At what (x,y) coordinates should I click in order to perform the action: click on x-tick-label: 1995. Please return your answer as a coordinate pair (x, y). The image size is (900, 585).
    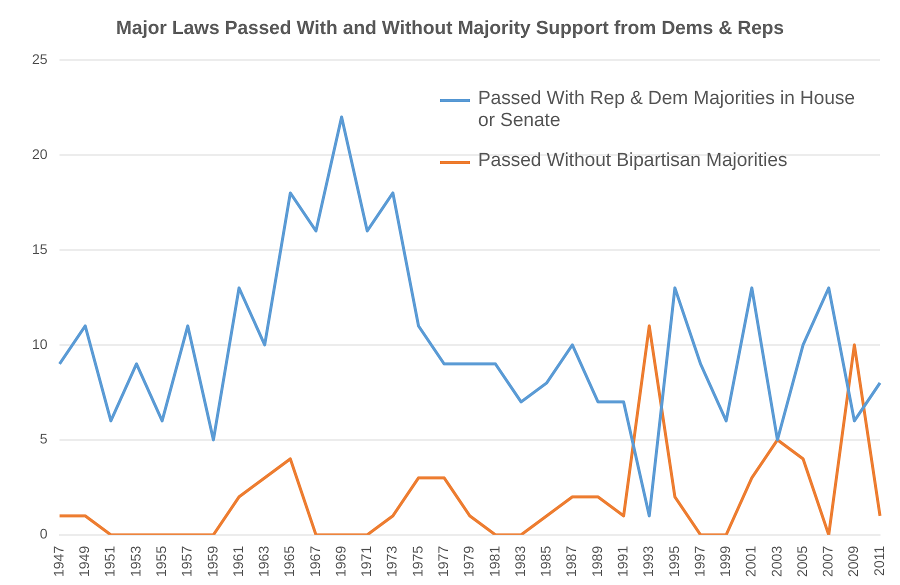
    Looking at the image, I should click on (674, 562).